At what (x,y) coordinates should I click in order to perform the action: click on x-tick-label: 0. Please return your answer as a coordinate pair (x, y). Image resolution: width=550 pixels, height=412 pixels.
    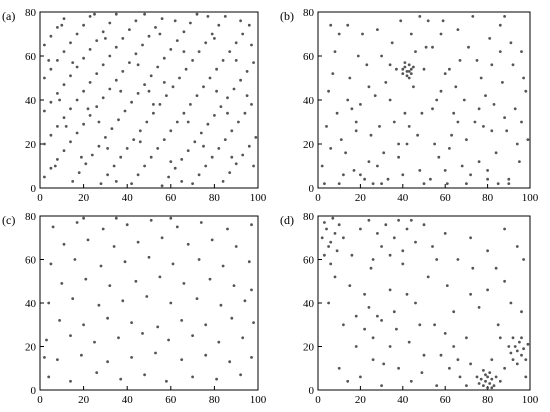
    Looking at the image, I should click on (318, 198).